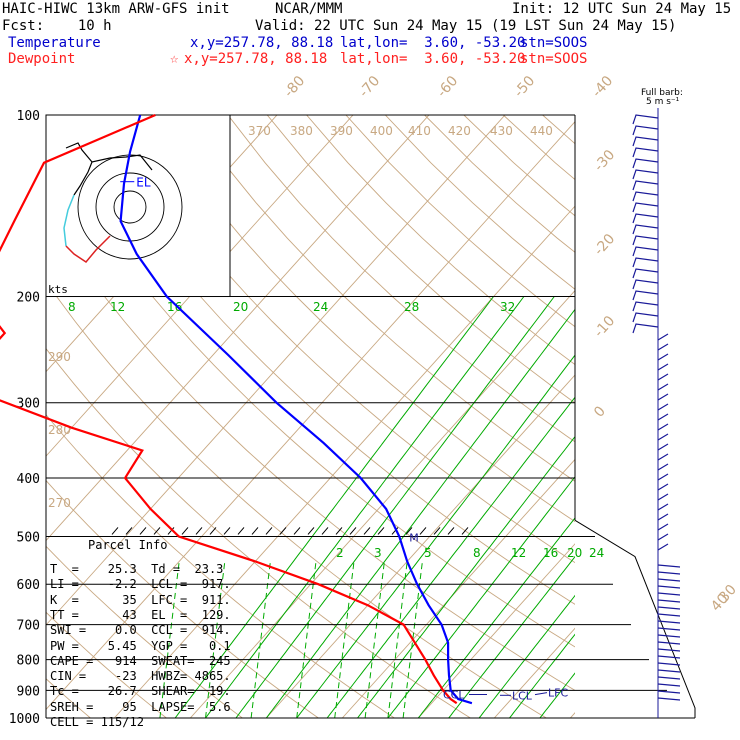  Describe the element at coordinates (294, 87) in the screenshot. I see `isotherm-label: -80` at that location.